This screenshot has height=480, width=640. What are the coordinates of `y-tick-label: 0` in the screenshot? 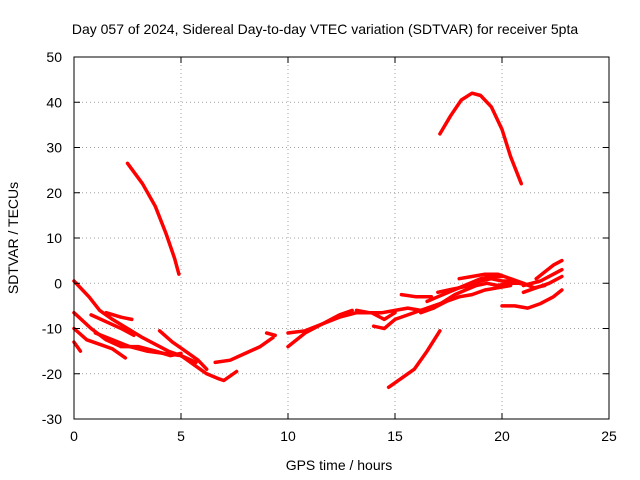 It's located at (58, 283).